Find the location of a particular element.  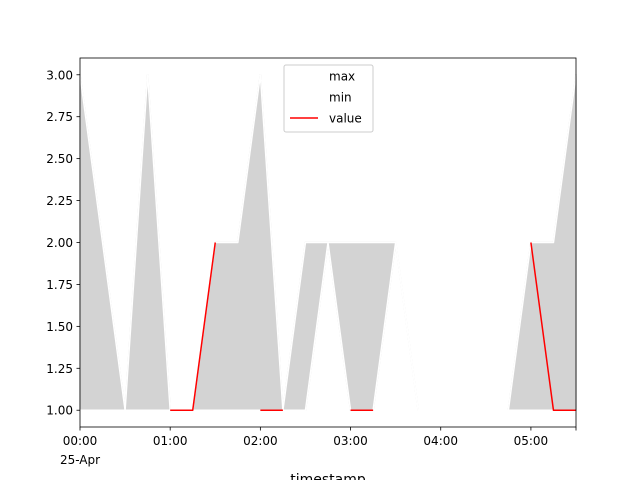

x-tick-label: 05:00 is located at coordinates (531, 441).